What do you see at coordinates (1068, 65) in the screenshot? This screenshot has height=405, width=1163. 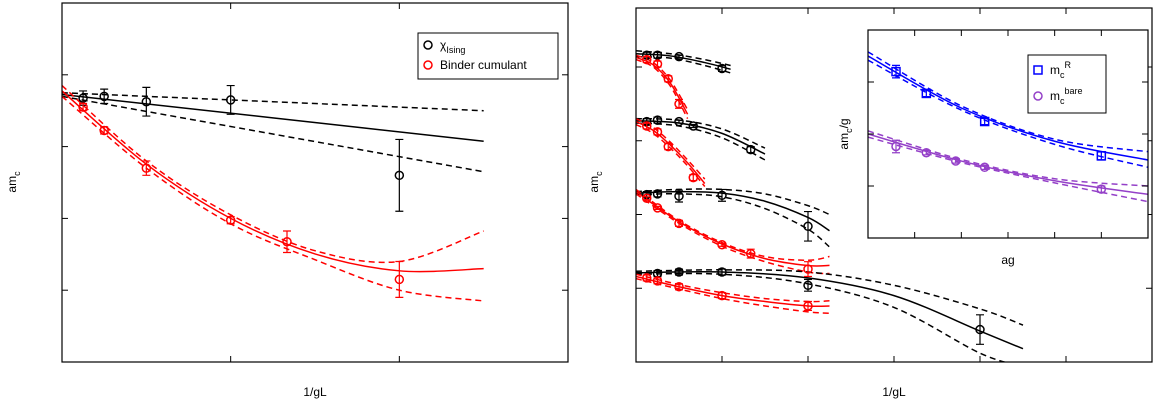 I see `text-part: R` at bounding box center [1068, 65].